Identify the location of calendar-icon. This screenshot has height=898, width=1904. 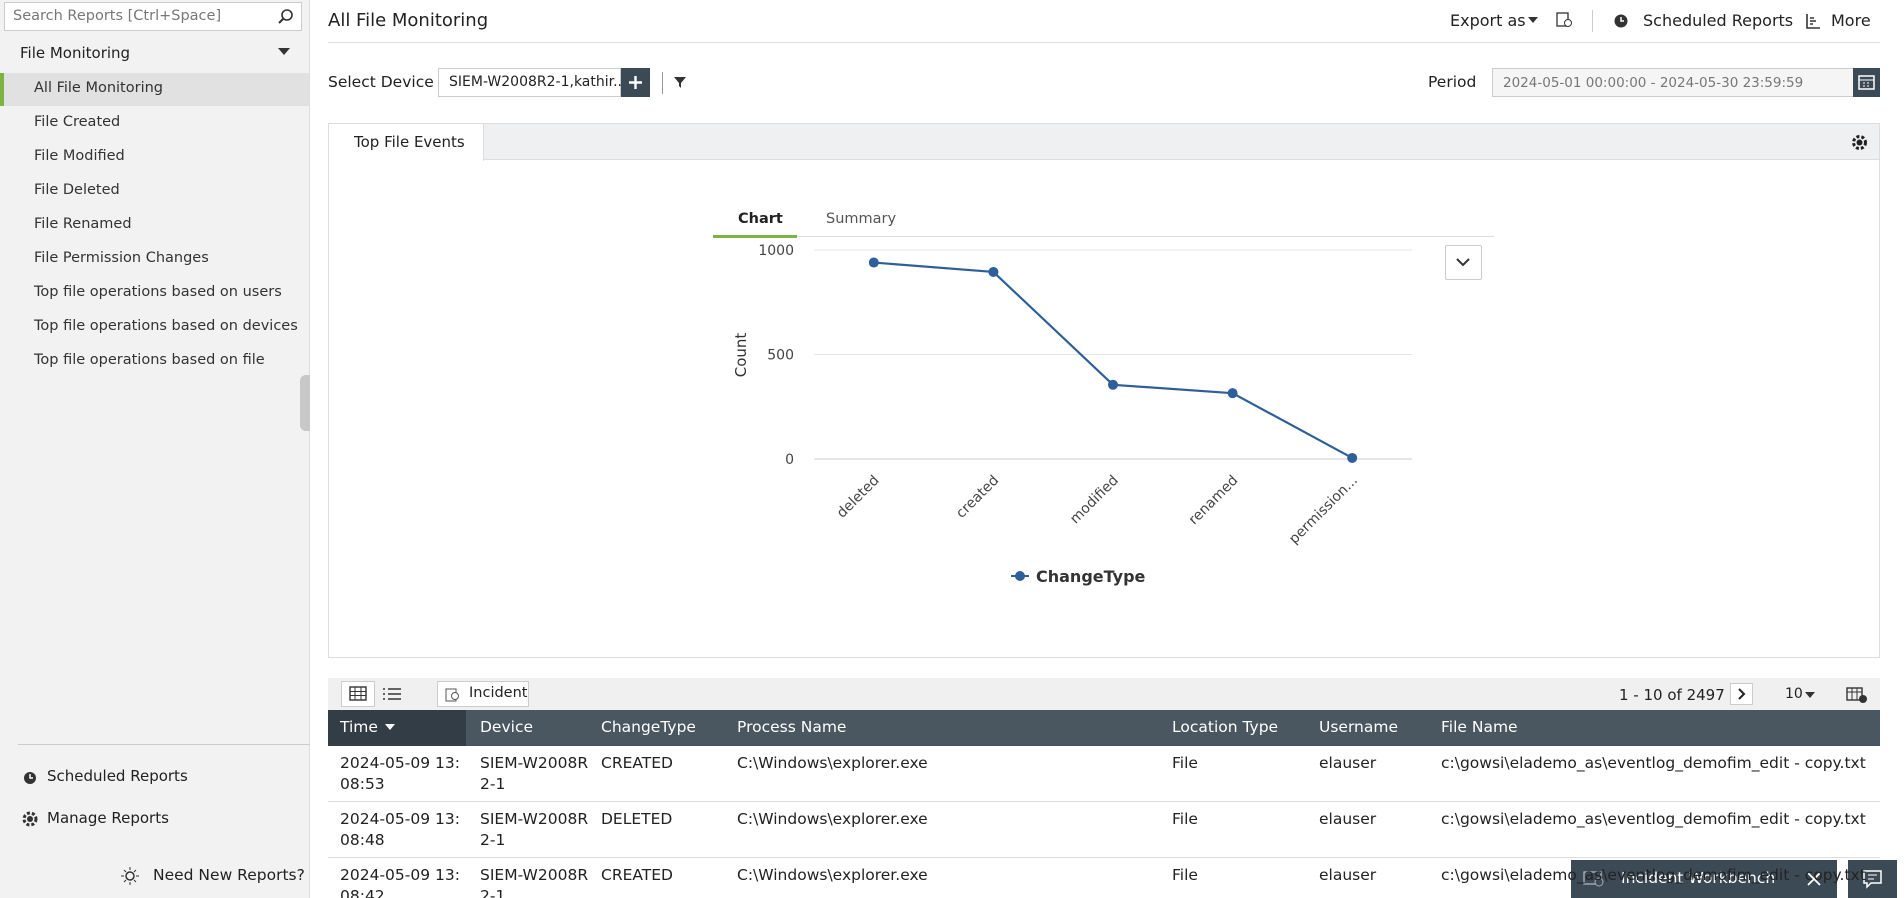
(1866, 82).